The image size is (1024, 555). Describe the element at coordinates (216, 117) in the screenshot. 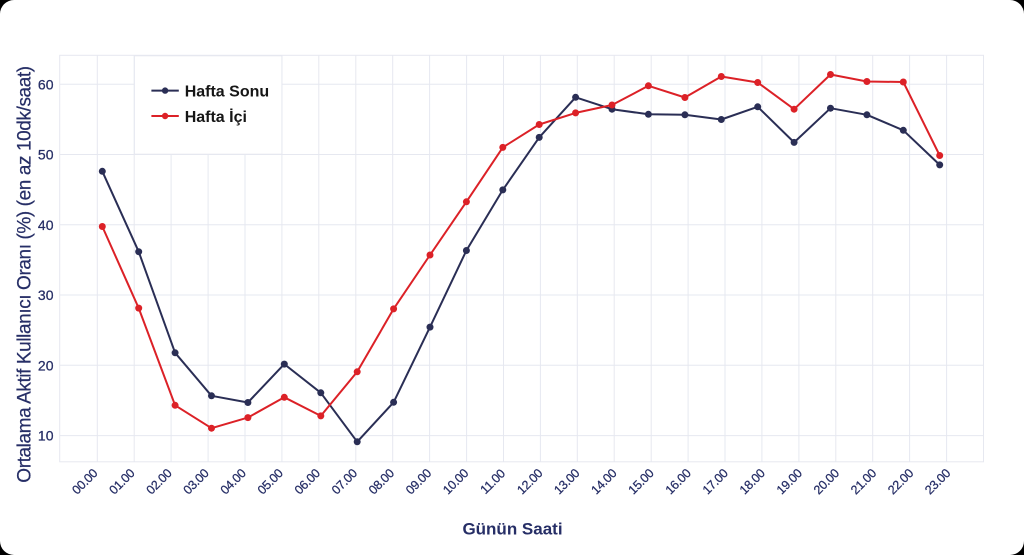

I see `svg-text: Hafta İçi` at that location.